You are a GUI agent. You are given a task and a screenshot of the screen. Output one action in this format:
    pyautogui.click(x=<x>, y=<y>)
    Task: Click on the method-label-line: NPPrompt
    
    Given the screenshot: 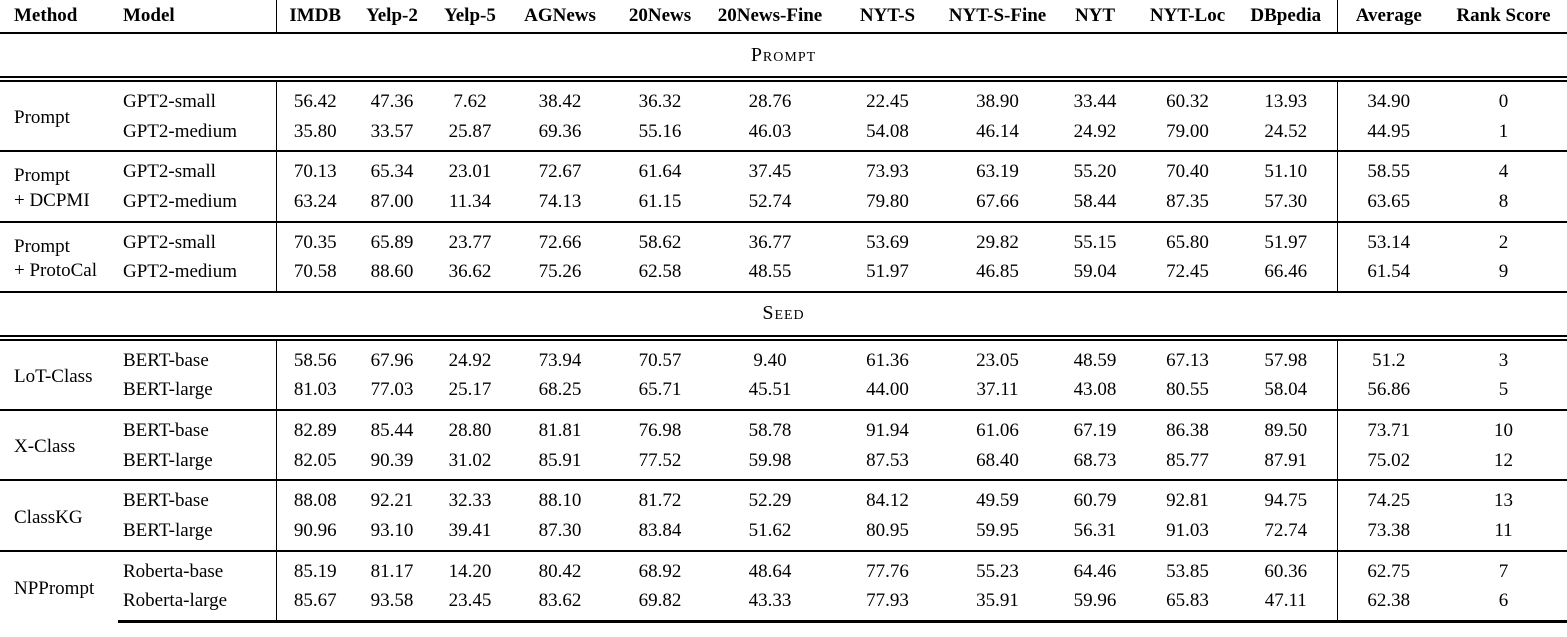 What is the action you would take?
    pyautogui.click(x=54, y=588)
    